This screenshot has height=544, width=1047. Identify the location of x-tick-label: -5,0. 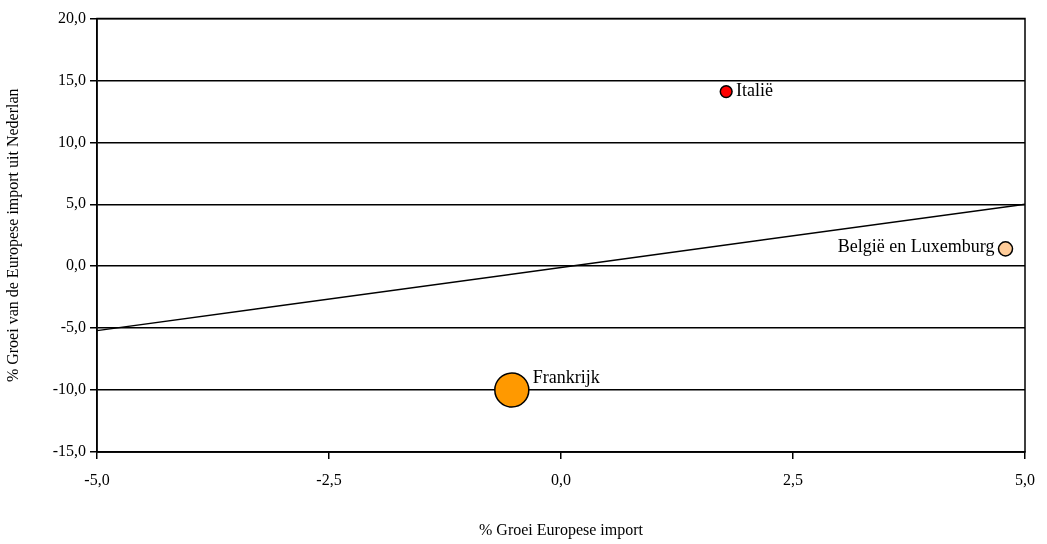
(97, 479).